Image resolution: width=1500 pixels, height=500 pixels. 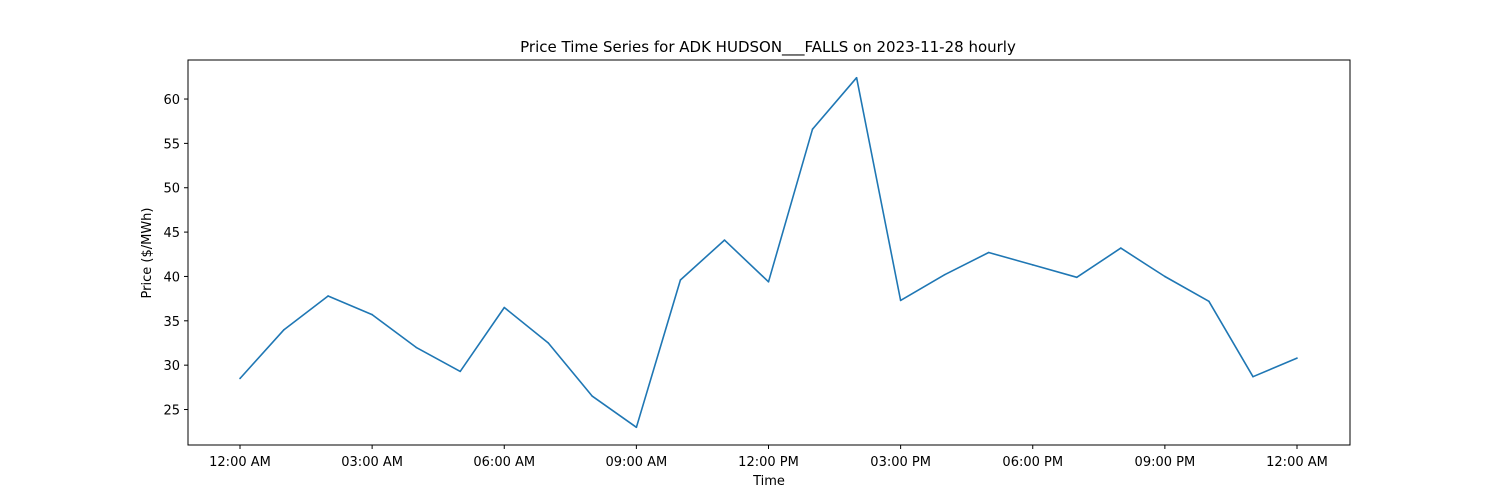 What do you see at coordinates (171, 189) in the screenshot?
I see `y-tick-label: 50` at bounding box center [171, 189].